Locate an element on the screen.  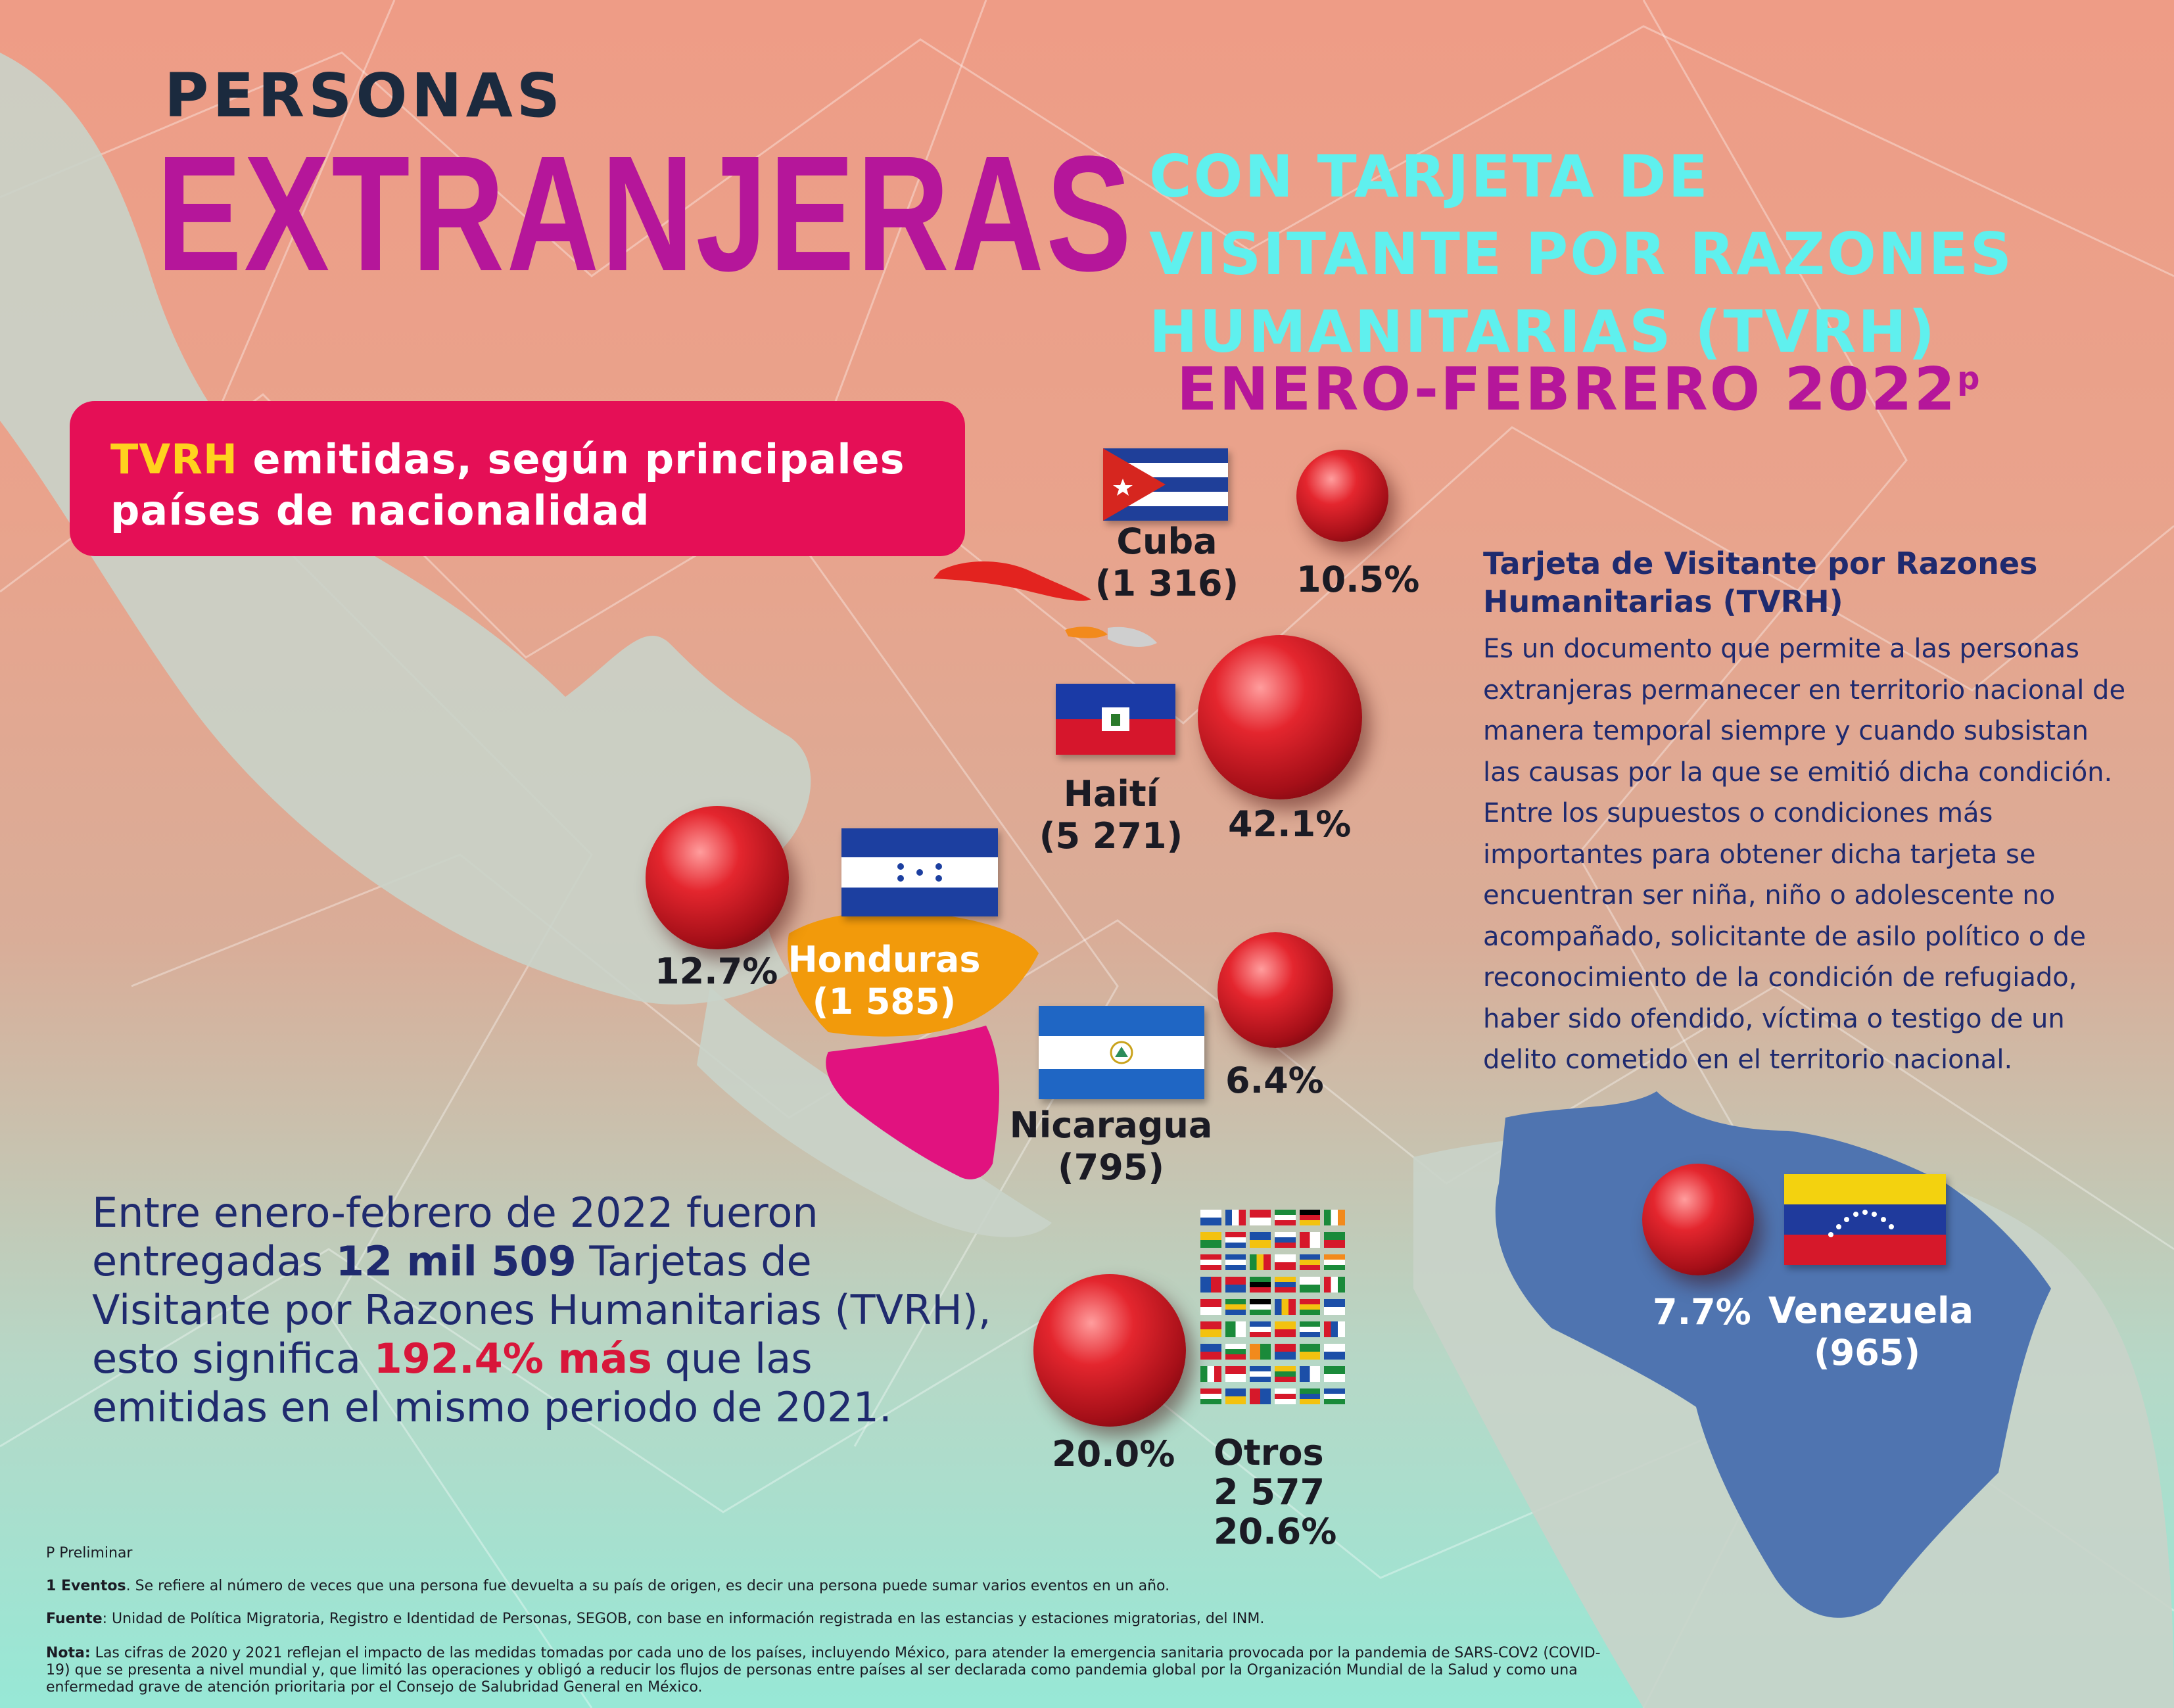
otros-percent: 20.0% is located at coordinates (1113, 1454).